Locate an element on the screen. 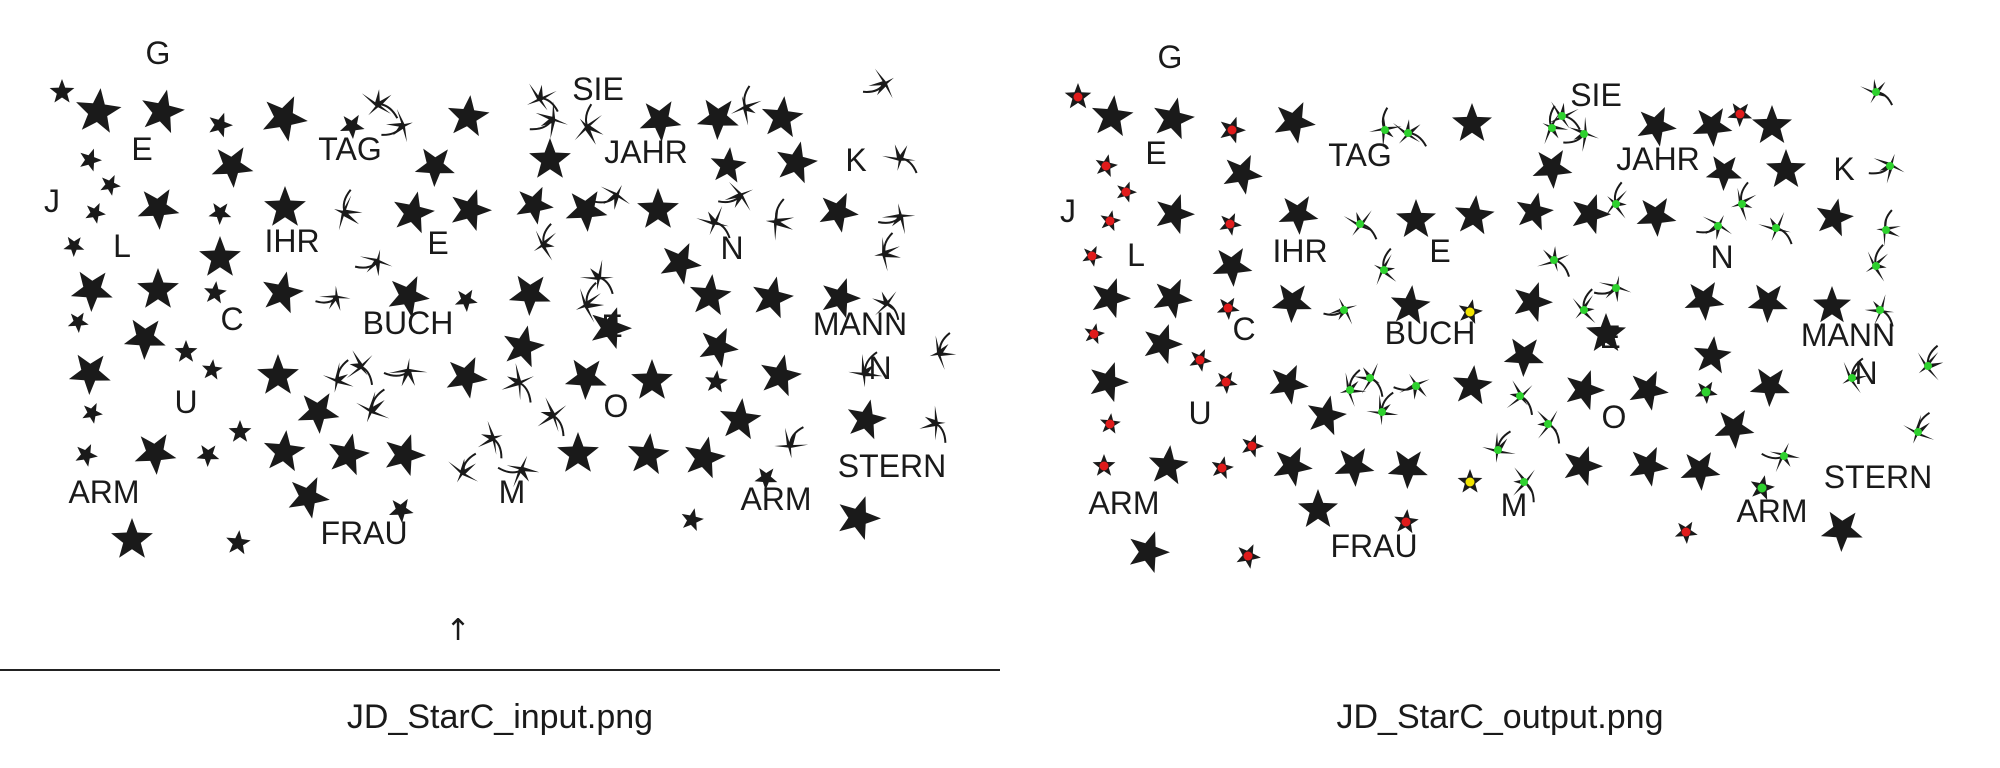  input-word-22: STERN is located at coordinates (892, 466).